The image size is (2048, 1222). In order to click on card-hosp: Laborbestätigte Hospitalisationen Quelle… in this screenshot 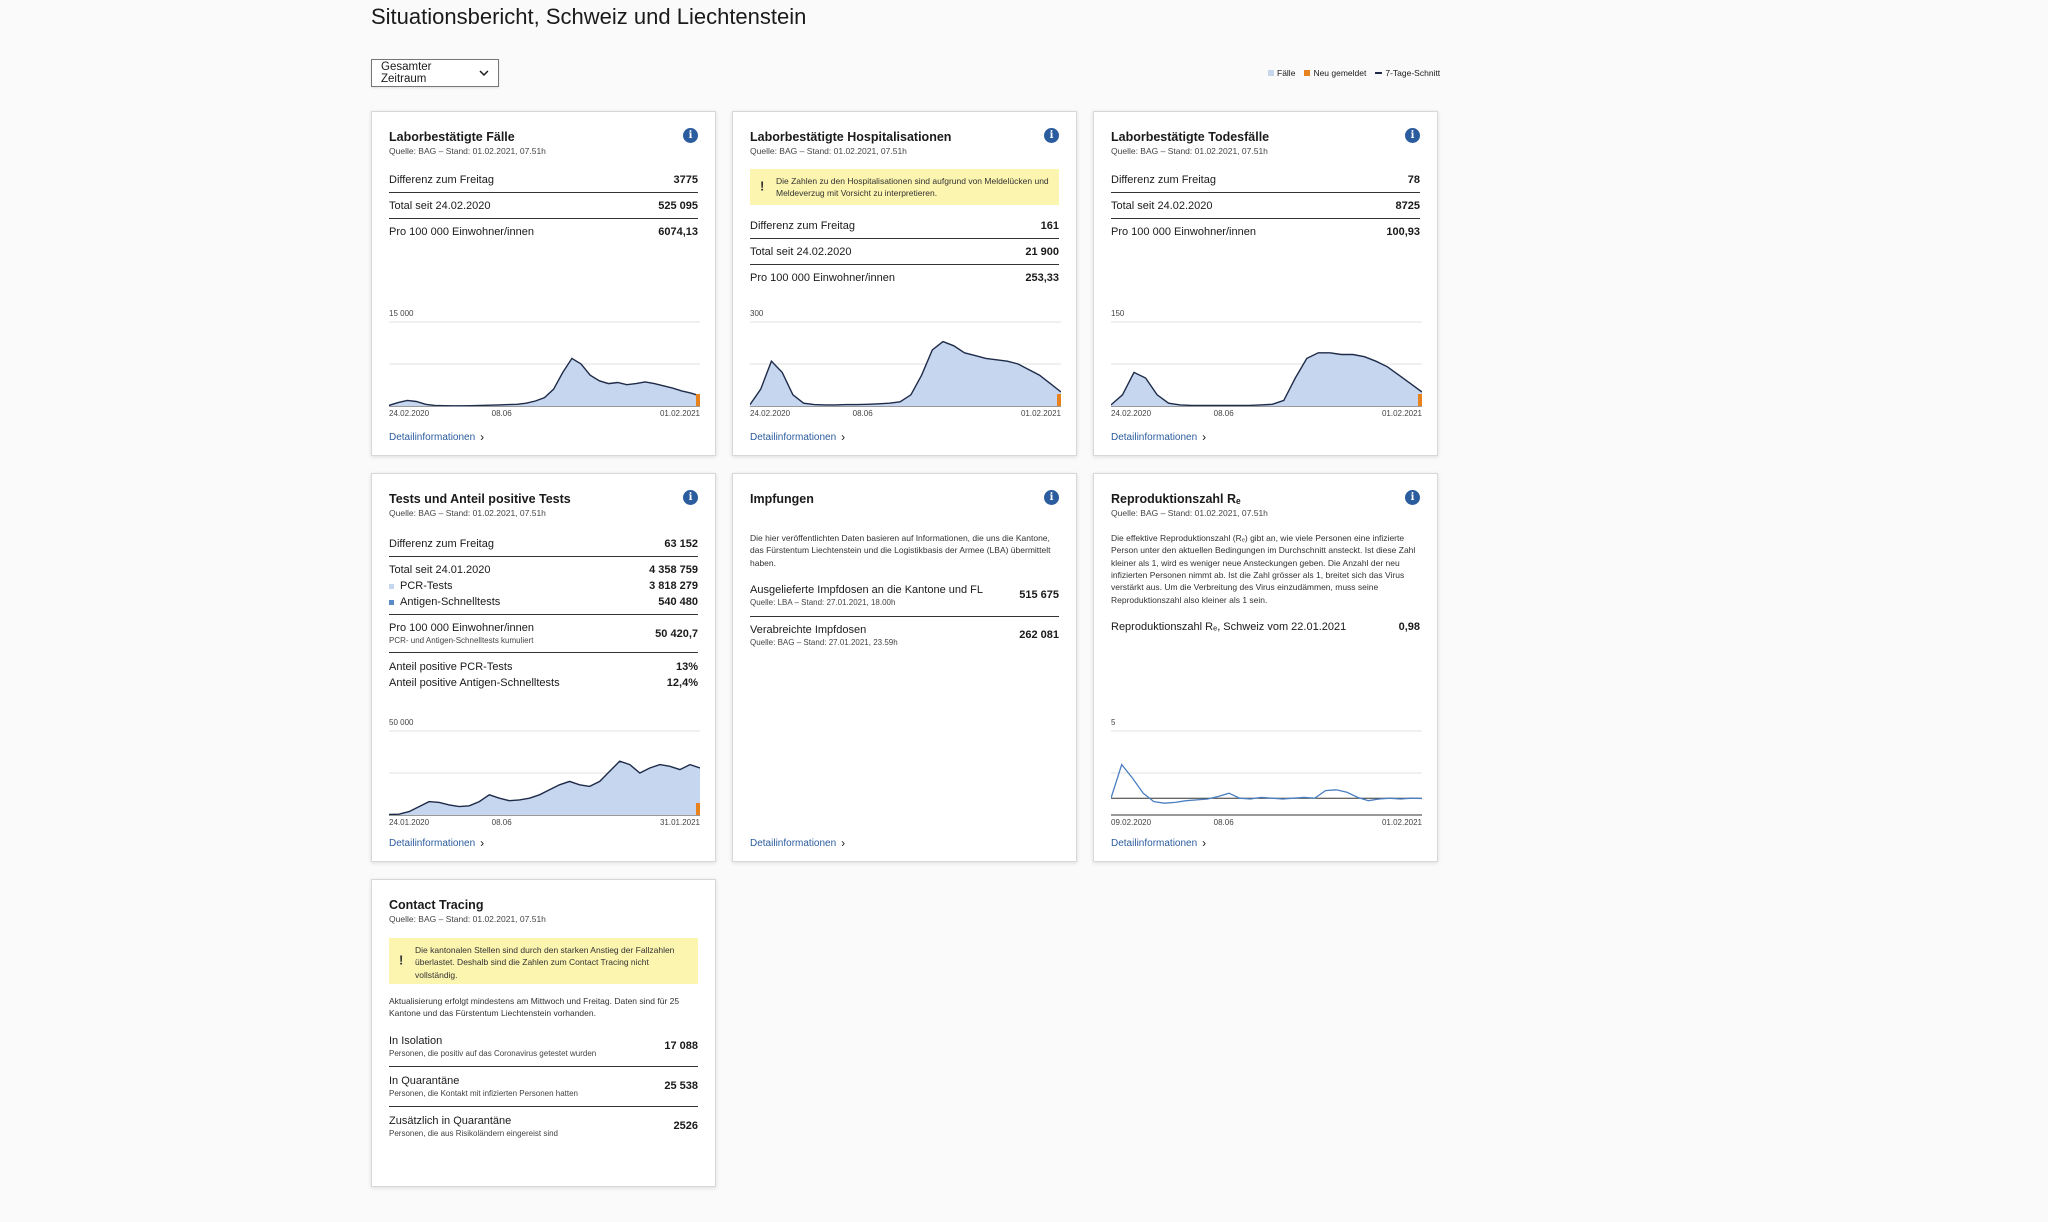, I will do `click(904, 283)`.